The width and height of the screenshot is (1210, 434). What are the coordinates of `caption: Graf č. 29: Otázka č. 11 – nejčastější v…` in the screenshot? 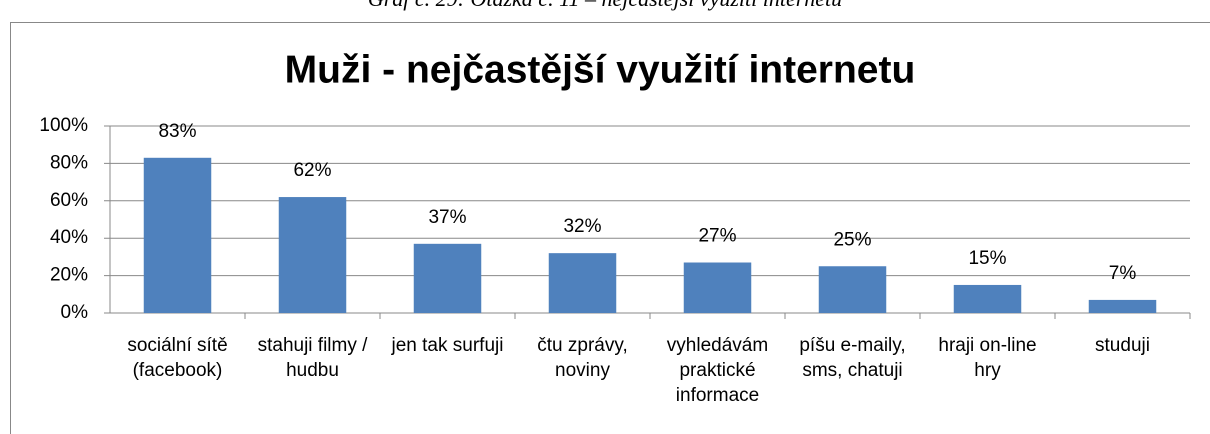 It's located at (605, 6).